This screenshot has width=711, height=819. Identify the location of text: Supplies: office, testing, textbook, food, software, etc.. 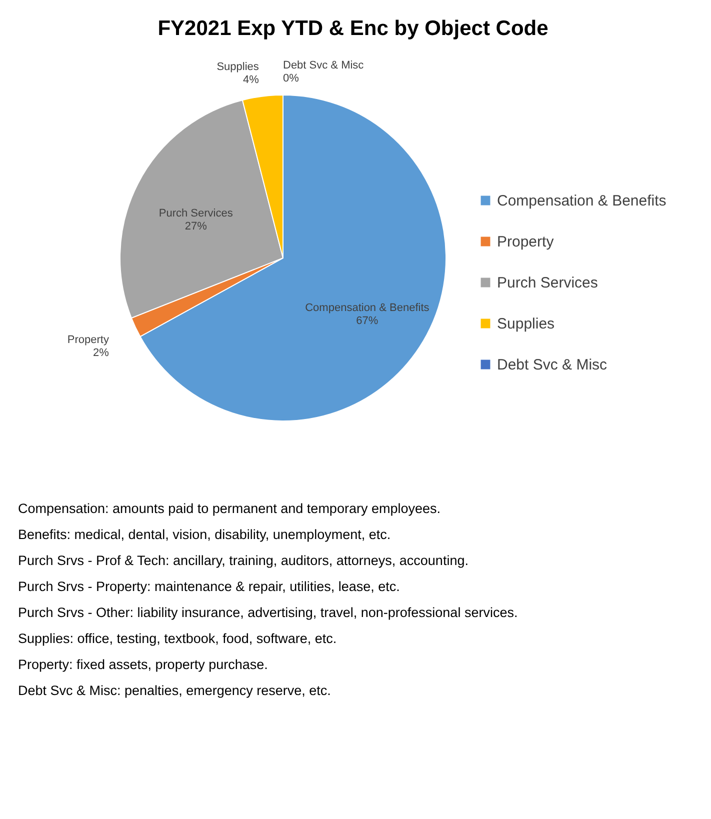
(177, 638).